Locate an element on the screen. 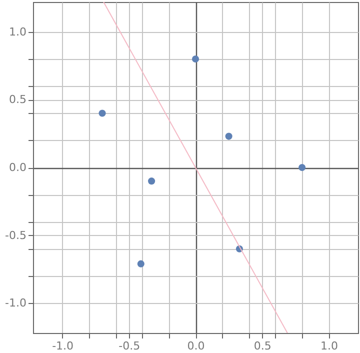 Image resolution: width=360 pixels, height=353 pixels. y-tick-label: -1.0 is located at coordinates (15, 303).